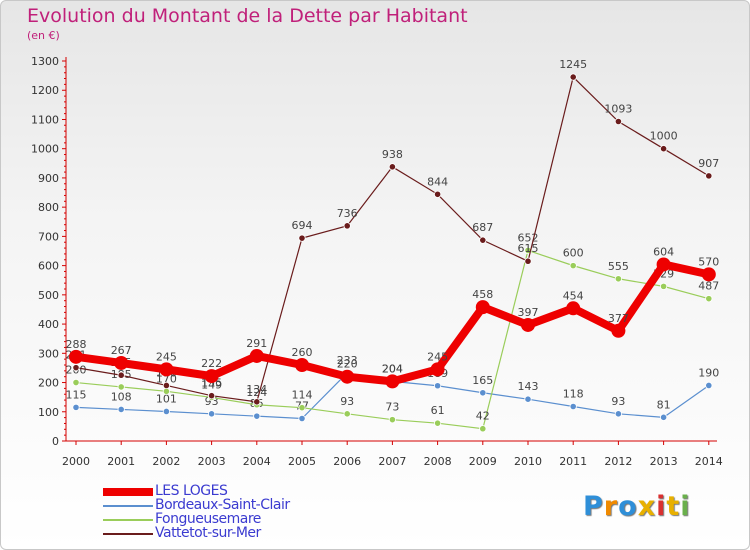 The image size is (750, 550). What do you see at coordinates (191, 491) in the screenshot?
I see `legend-label: LES LOGES` at bounding box center [191, 491].